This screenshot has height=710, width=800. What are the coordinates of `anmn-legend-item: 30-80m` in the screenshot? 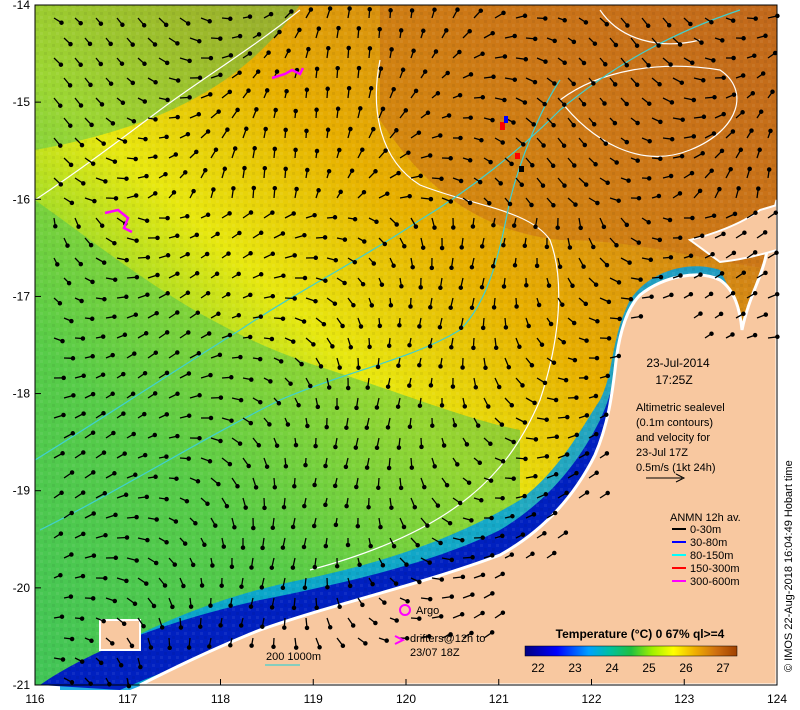 It's located at (699, 543).